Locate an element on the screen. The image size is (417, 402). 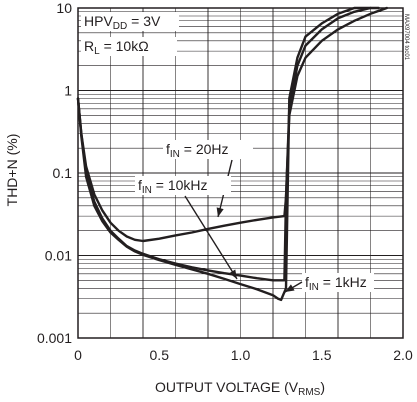
arrow-1khz-head is located at coordinates (290, 288).